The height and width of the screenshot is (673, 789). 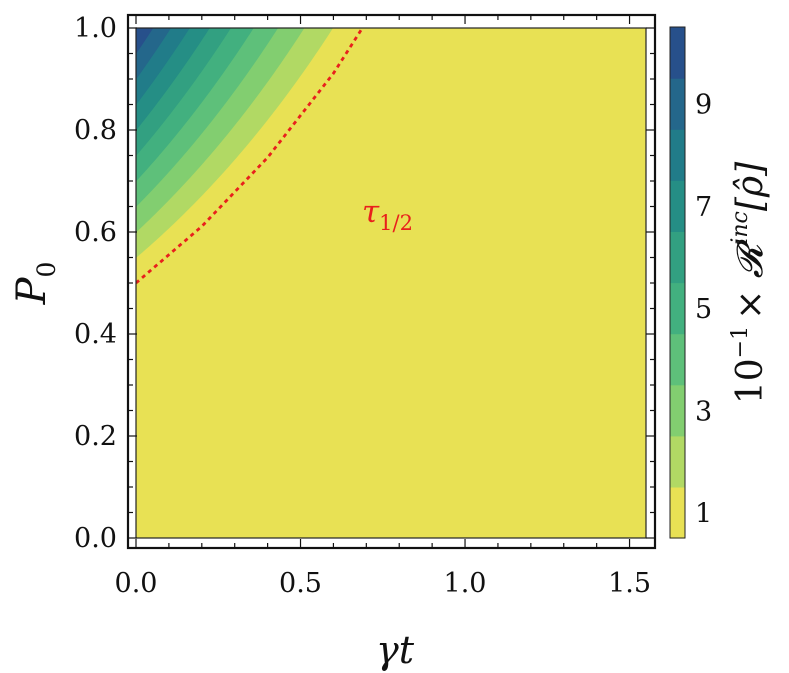 I want to click on svg-text: 10−1× 𝓡inc[ρ̂], so click(x=749, y=282).